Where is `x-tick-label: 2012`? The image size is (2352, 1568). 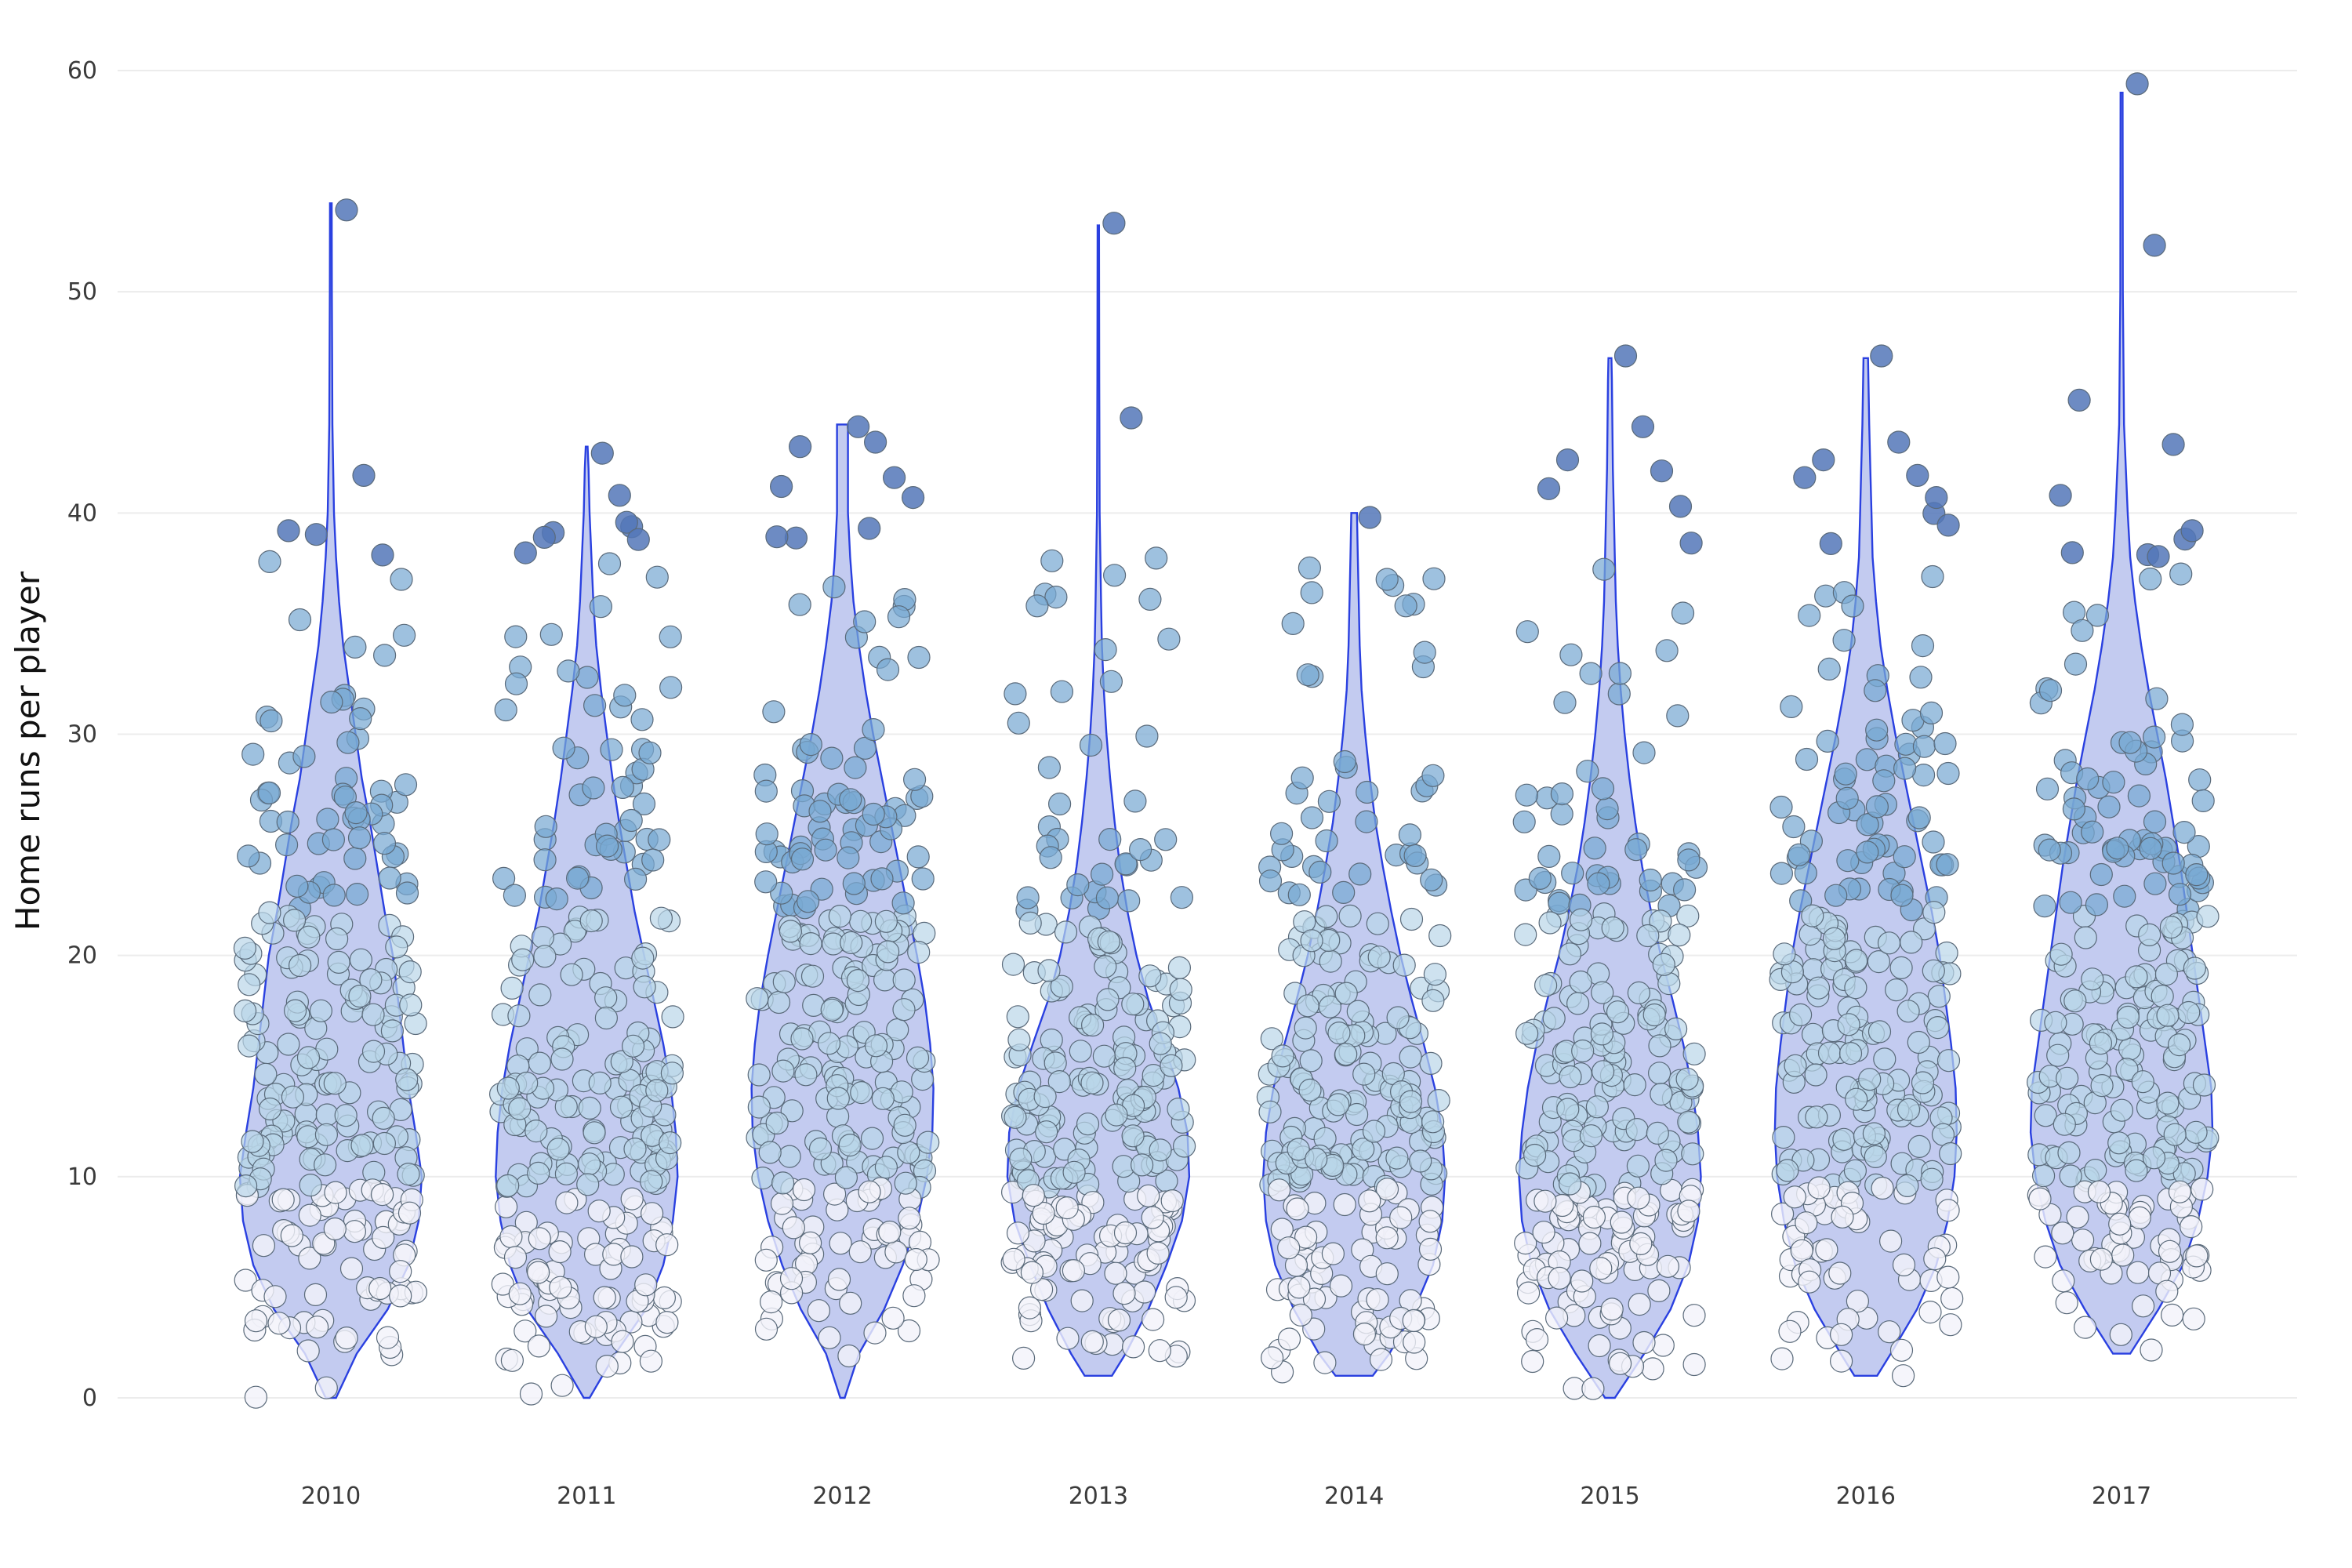
x-tick-label: 2012 is located at coordinates (842, 1496).